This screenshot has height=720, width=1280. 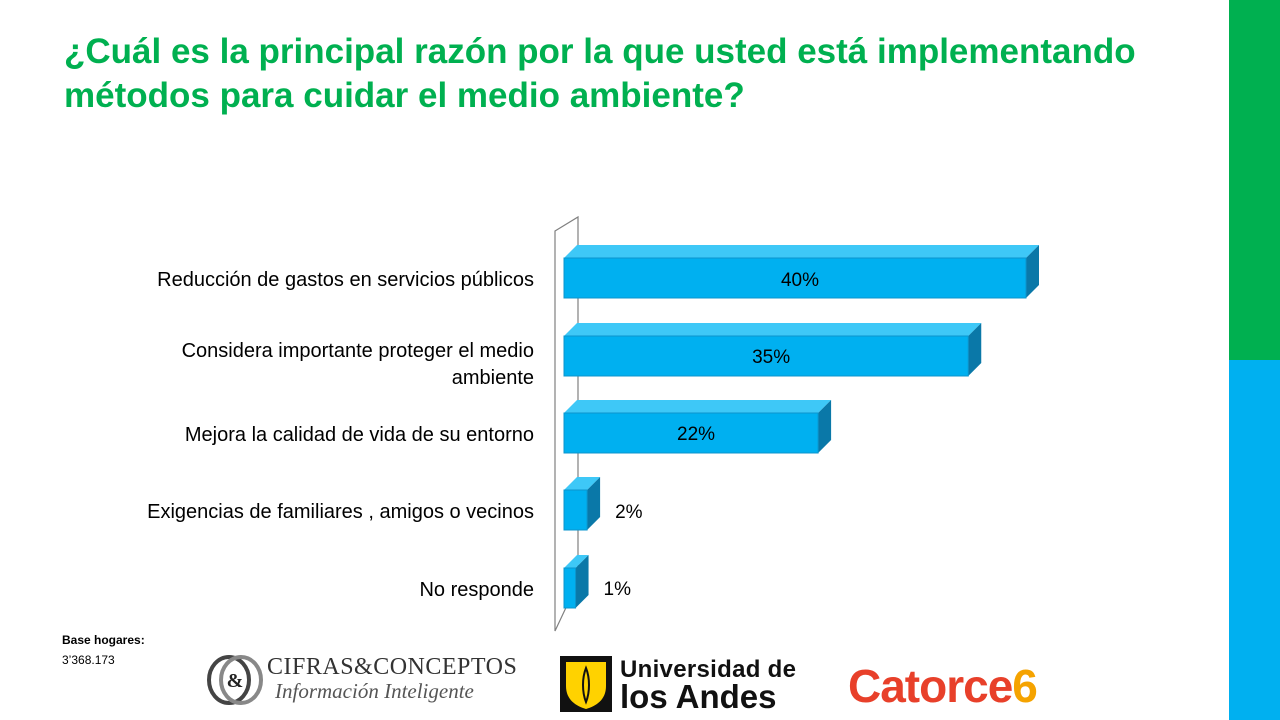 What do you see at coordinates (1254, 180) in the screenshot?
I see `side-accent-green` at bounding box center [1254, 180].